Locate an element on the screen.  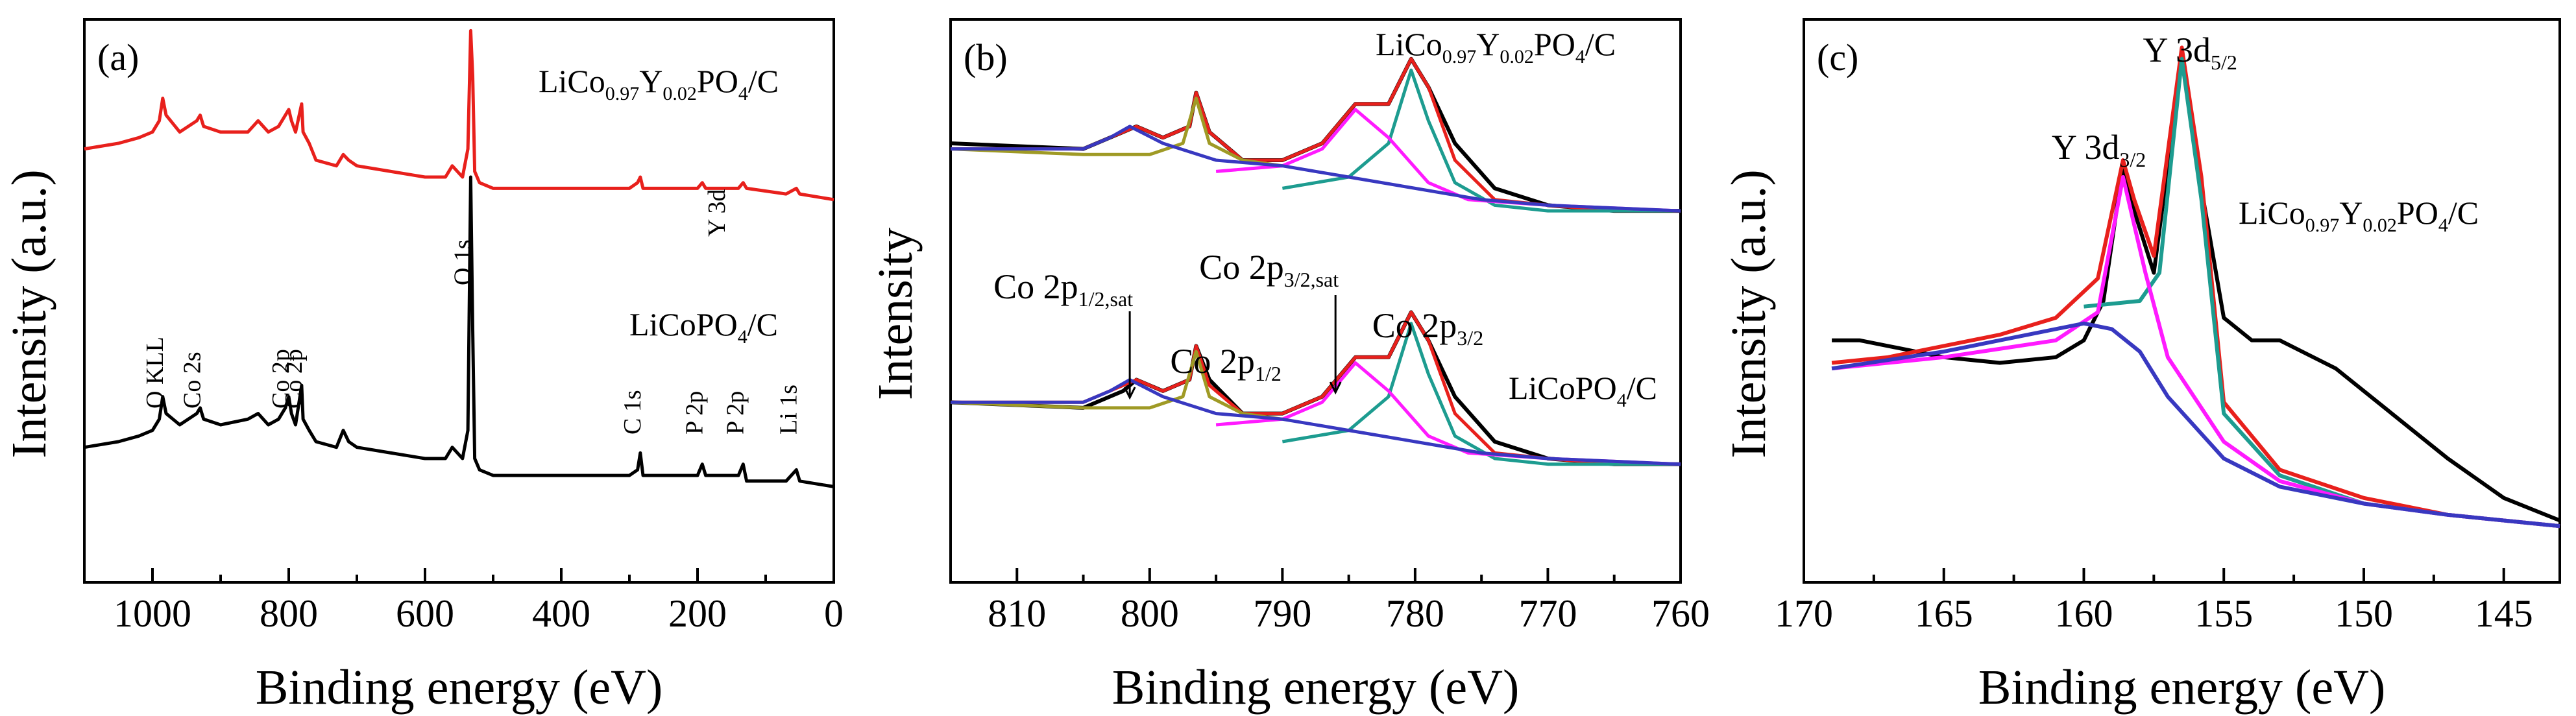
series-name-part: 0.02 is located at coordinates (2380, 225).